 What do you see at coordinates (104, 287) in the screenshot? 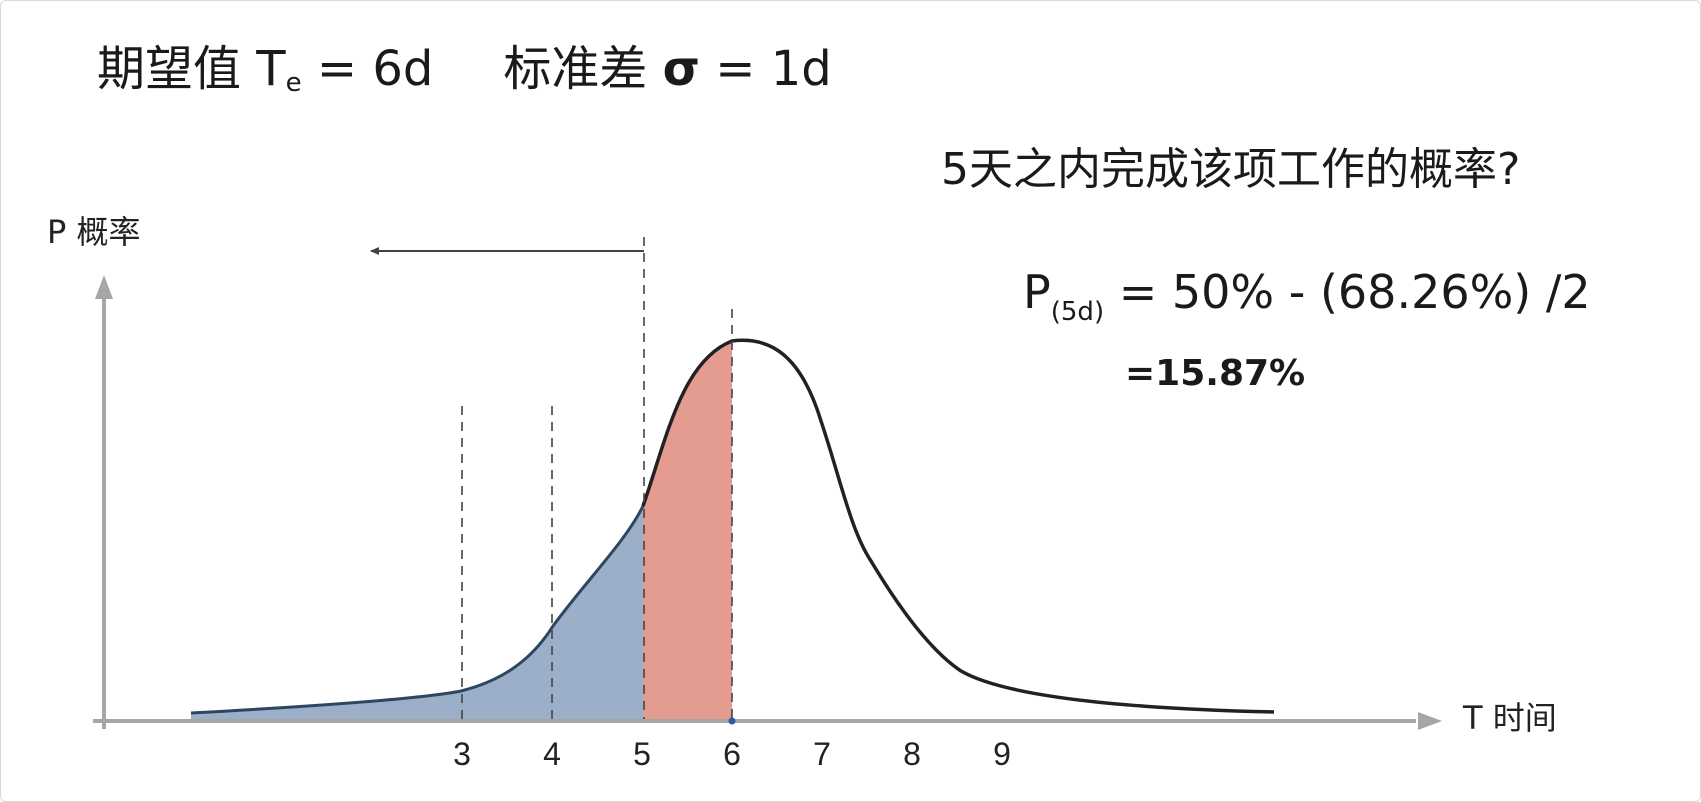
I see `y-axis-arrowhead` at bounding box center [104, 287].